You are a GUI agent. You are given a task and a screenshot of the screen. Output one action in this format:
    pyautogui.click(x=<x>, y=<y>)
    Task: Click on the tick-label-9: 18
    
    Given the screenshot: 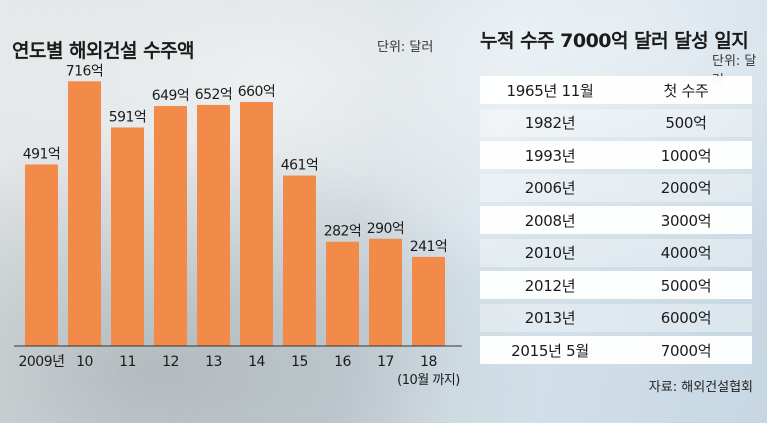 What is the action you would take?
    pyautogui.click(x=428, y=362)
    